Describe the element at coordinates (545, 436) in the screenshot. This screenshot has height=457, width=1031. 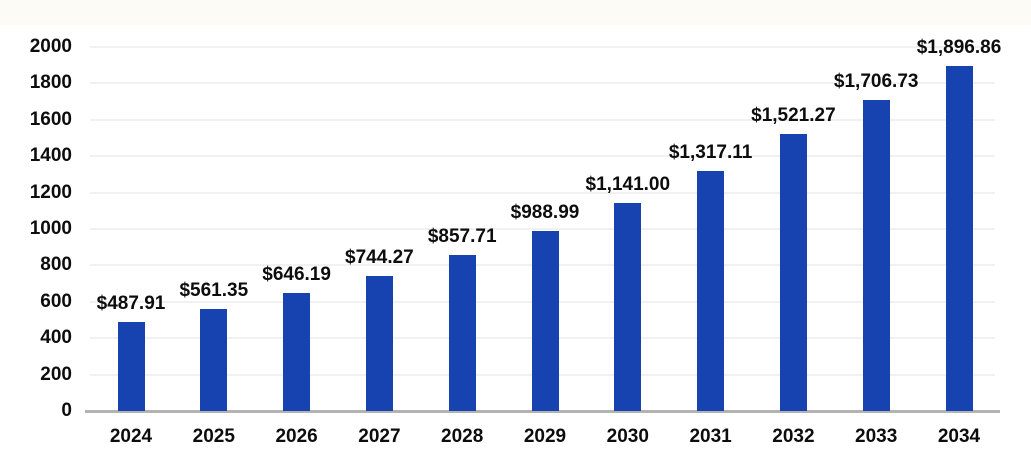
I see `x-axis-tick-label-2029: 2029` at that location.